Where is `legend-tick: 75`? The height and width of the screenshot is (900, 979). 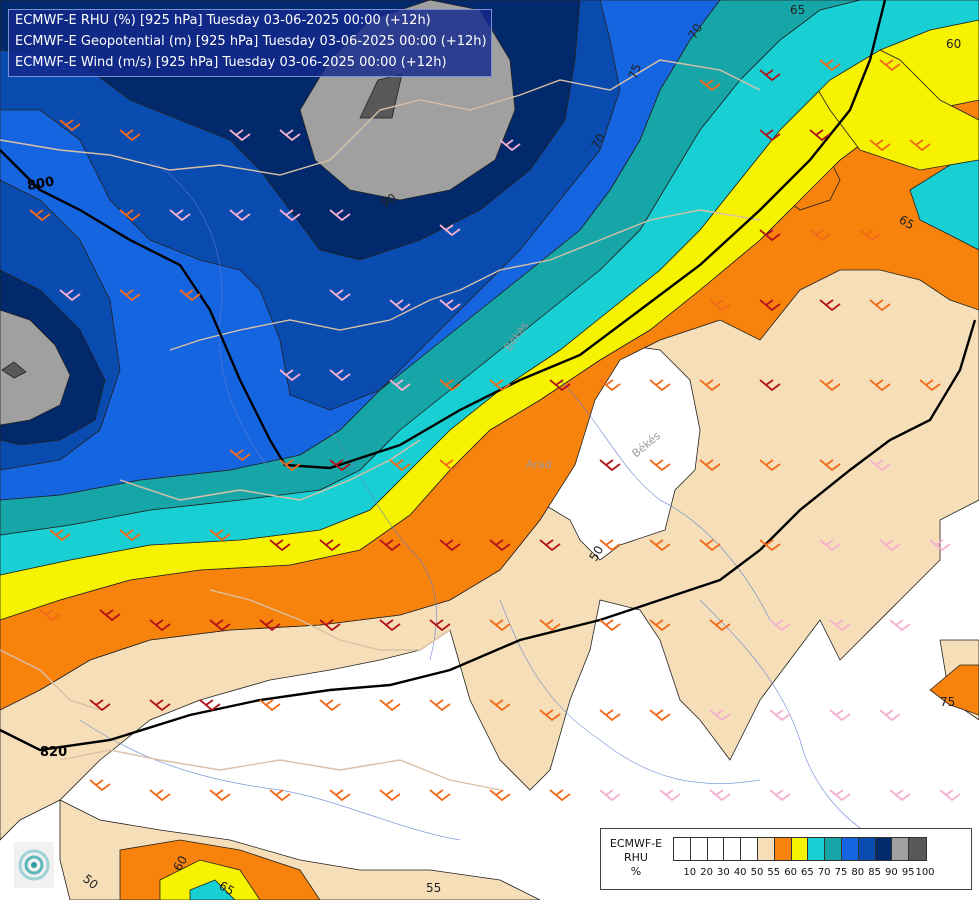 legend-tick: 75 is located at coordinates (841, 872).